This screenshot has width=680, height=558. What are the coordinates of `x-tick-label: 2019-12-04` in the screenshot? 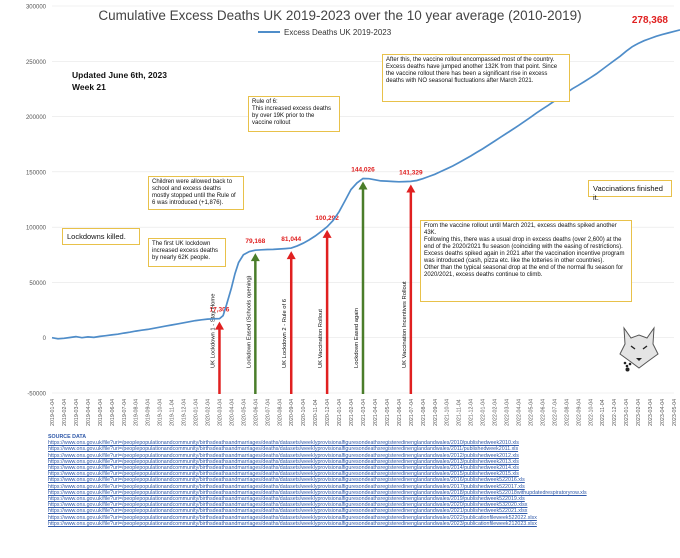 It's located at (185, 412).